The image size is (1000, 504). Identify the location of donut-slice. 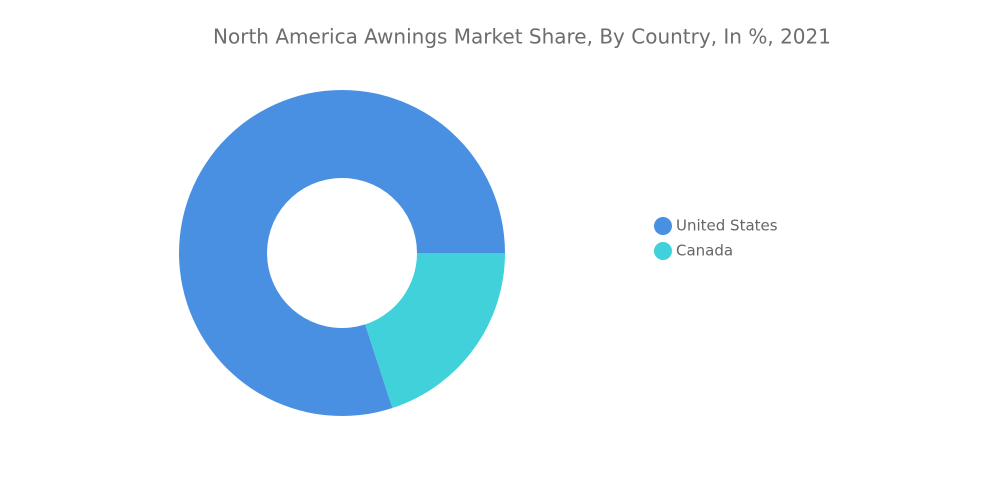
(435, 331).